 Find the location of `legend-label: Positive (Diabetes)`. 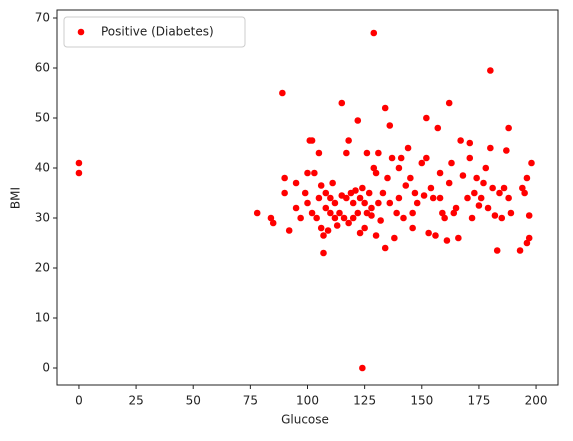

legend-label: Positive (Diabetes) is located at coordinates (157, 32).